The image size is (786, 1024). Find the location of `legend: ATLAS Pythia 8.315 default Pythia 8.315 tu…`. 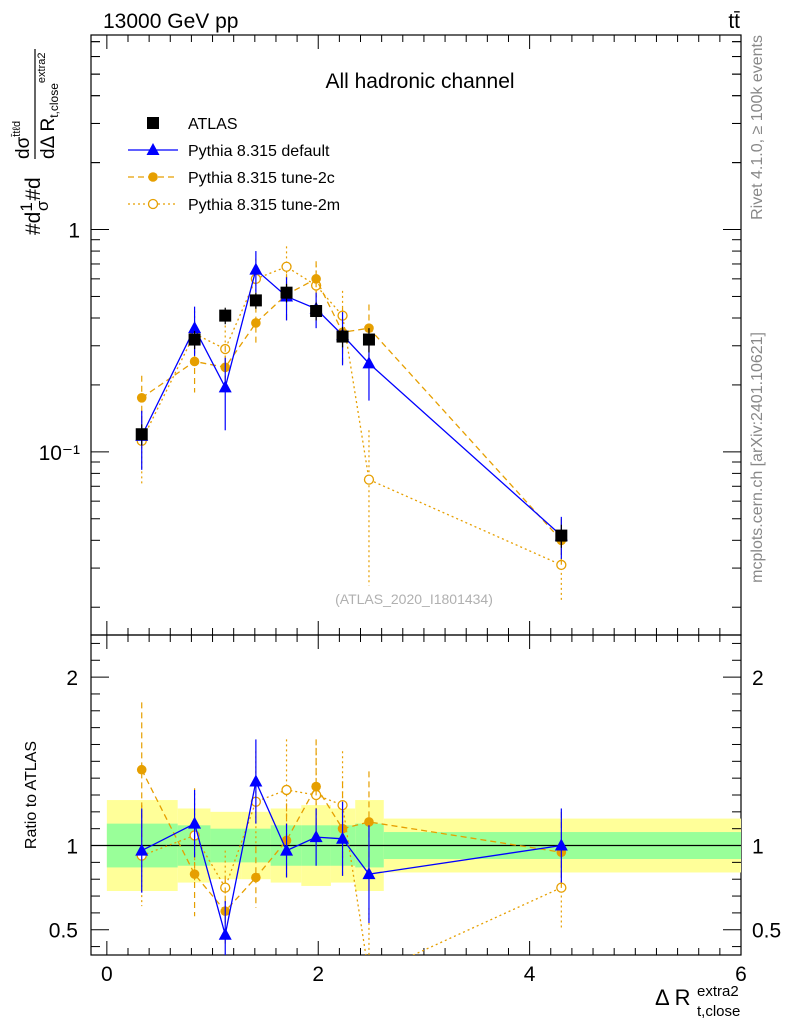

legend: ATLAS Pythia 8.315 default Pythia 8.315 tu… is located at coordinates (234, 165).